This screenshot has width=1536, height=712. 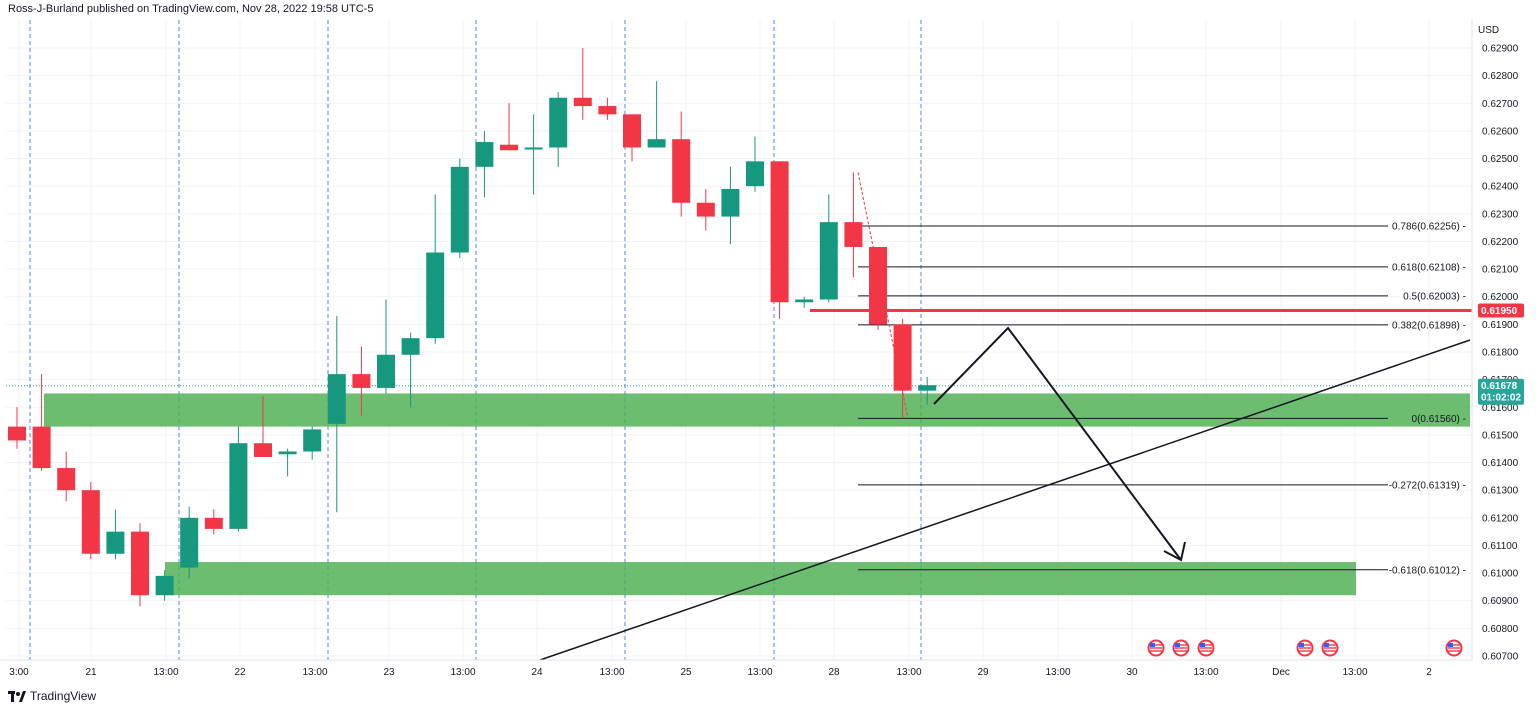 I want to click on x-axis-tick-label: Dec, so click(x=1281, y=672).